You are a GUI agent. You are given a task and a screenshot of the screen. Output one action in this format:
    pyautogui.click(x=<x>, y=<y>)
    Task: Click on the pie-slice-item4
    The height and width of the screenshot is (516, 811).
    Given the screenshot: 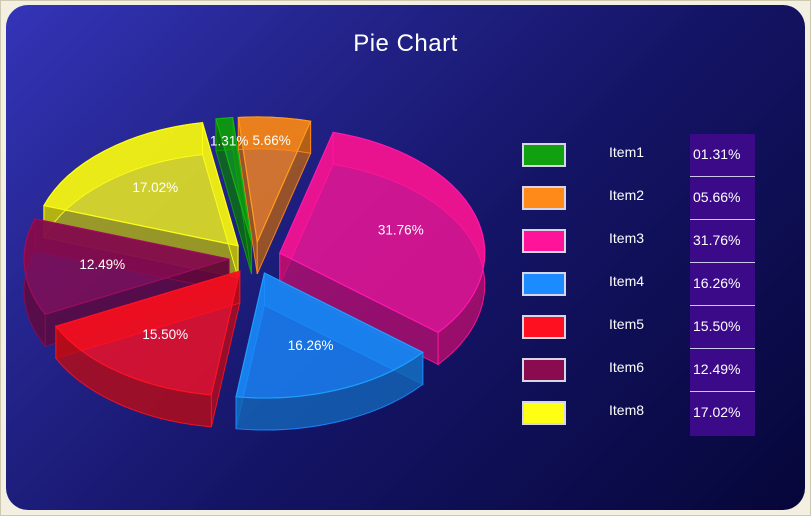 What is the action you would take?
    pyautogui.click(x=329, y=351)
    